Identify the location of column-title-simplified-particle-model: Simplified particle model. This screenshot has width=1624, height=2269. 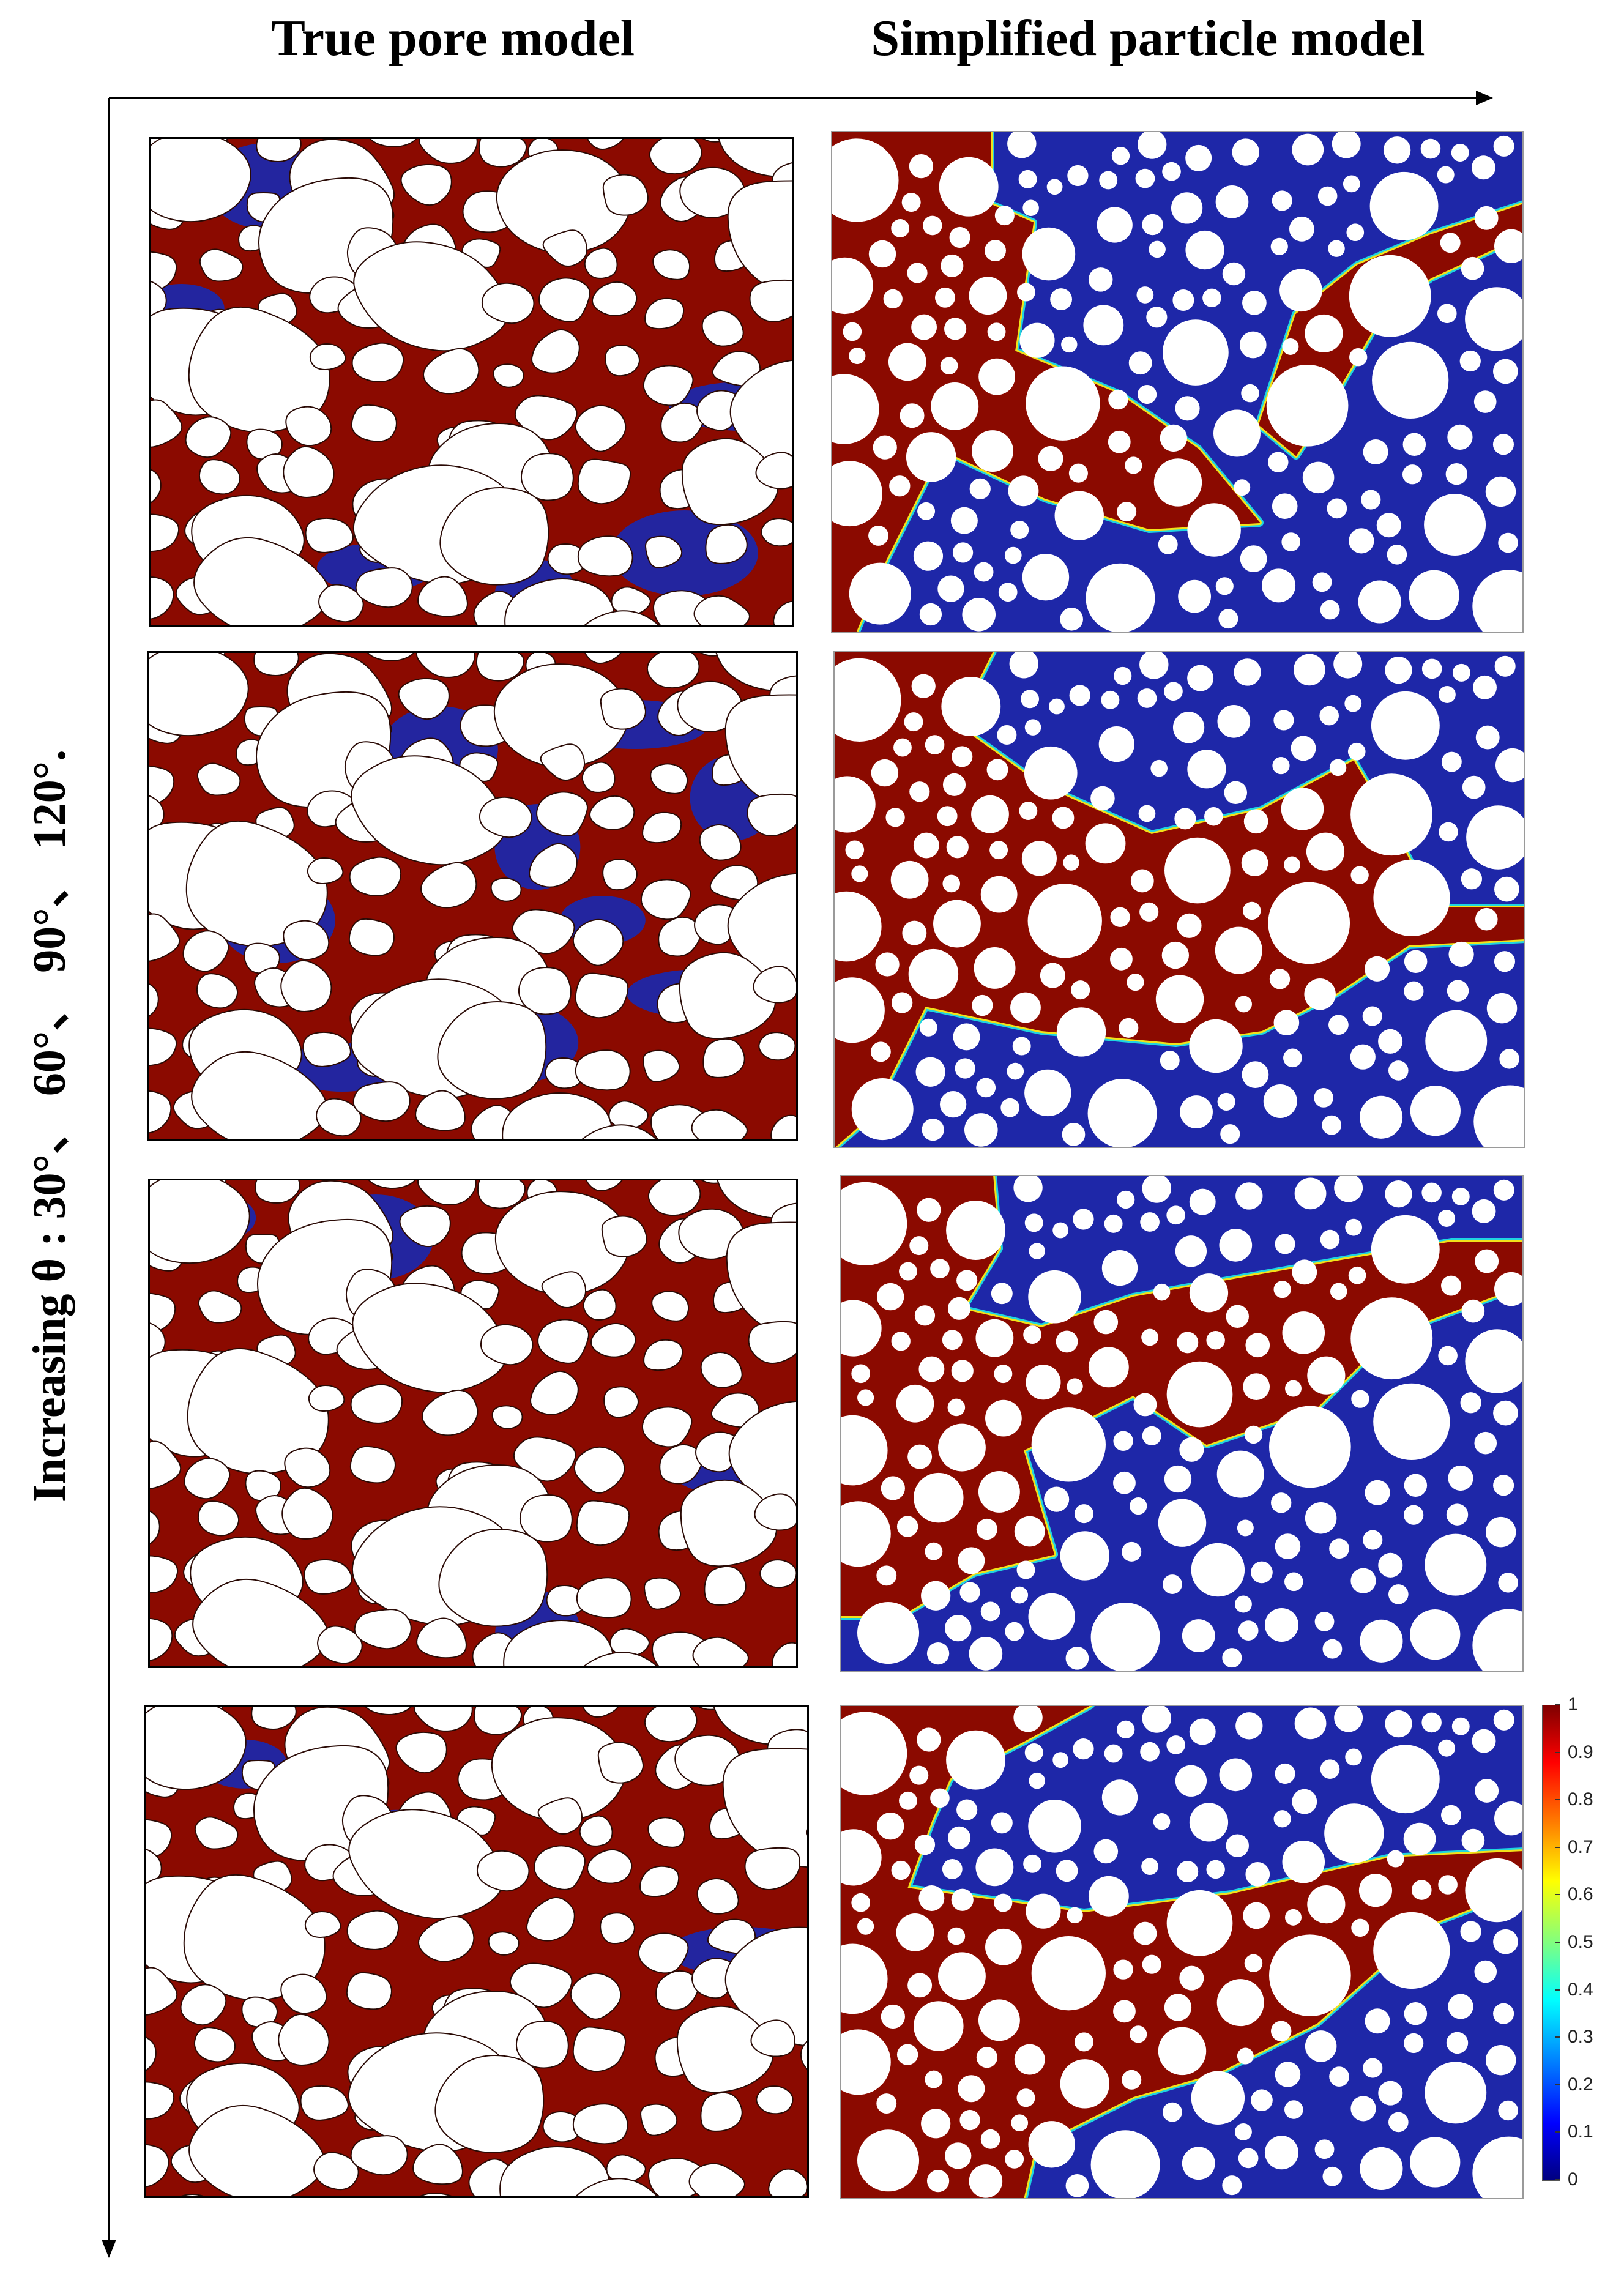
(1148, 38).